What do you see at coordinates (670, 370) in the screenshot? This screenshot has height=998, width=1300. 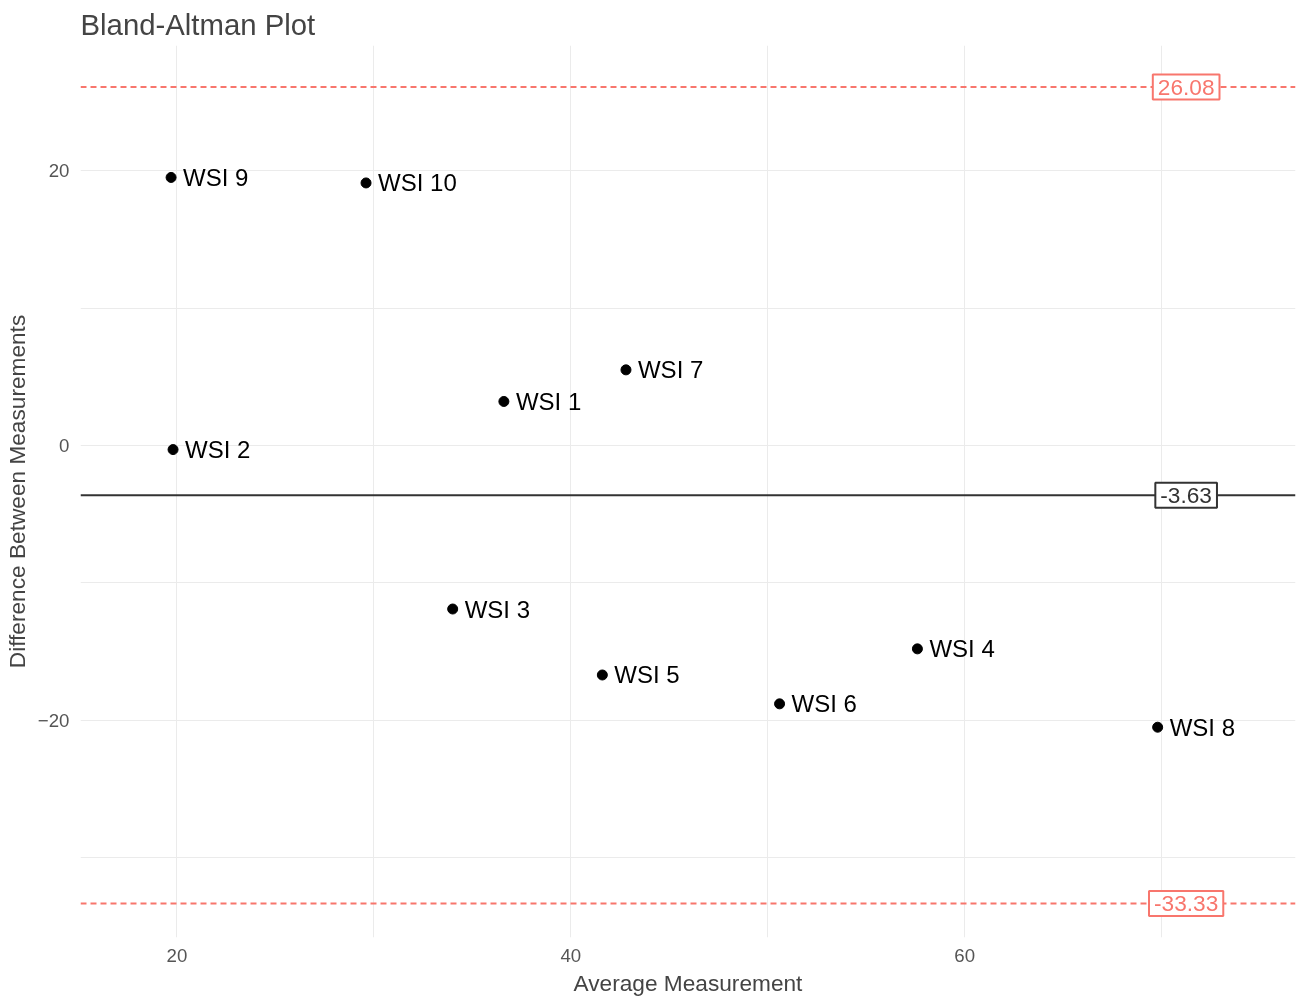 I see `annotation: WSI 7` at bounding box center [670, 370].